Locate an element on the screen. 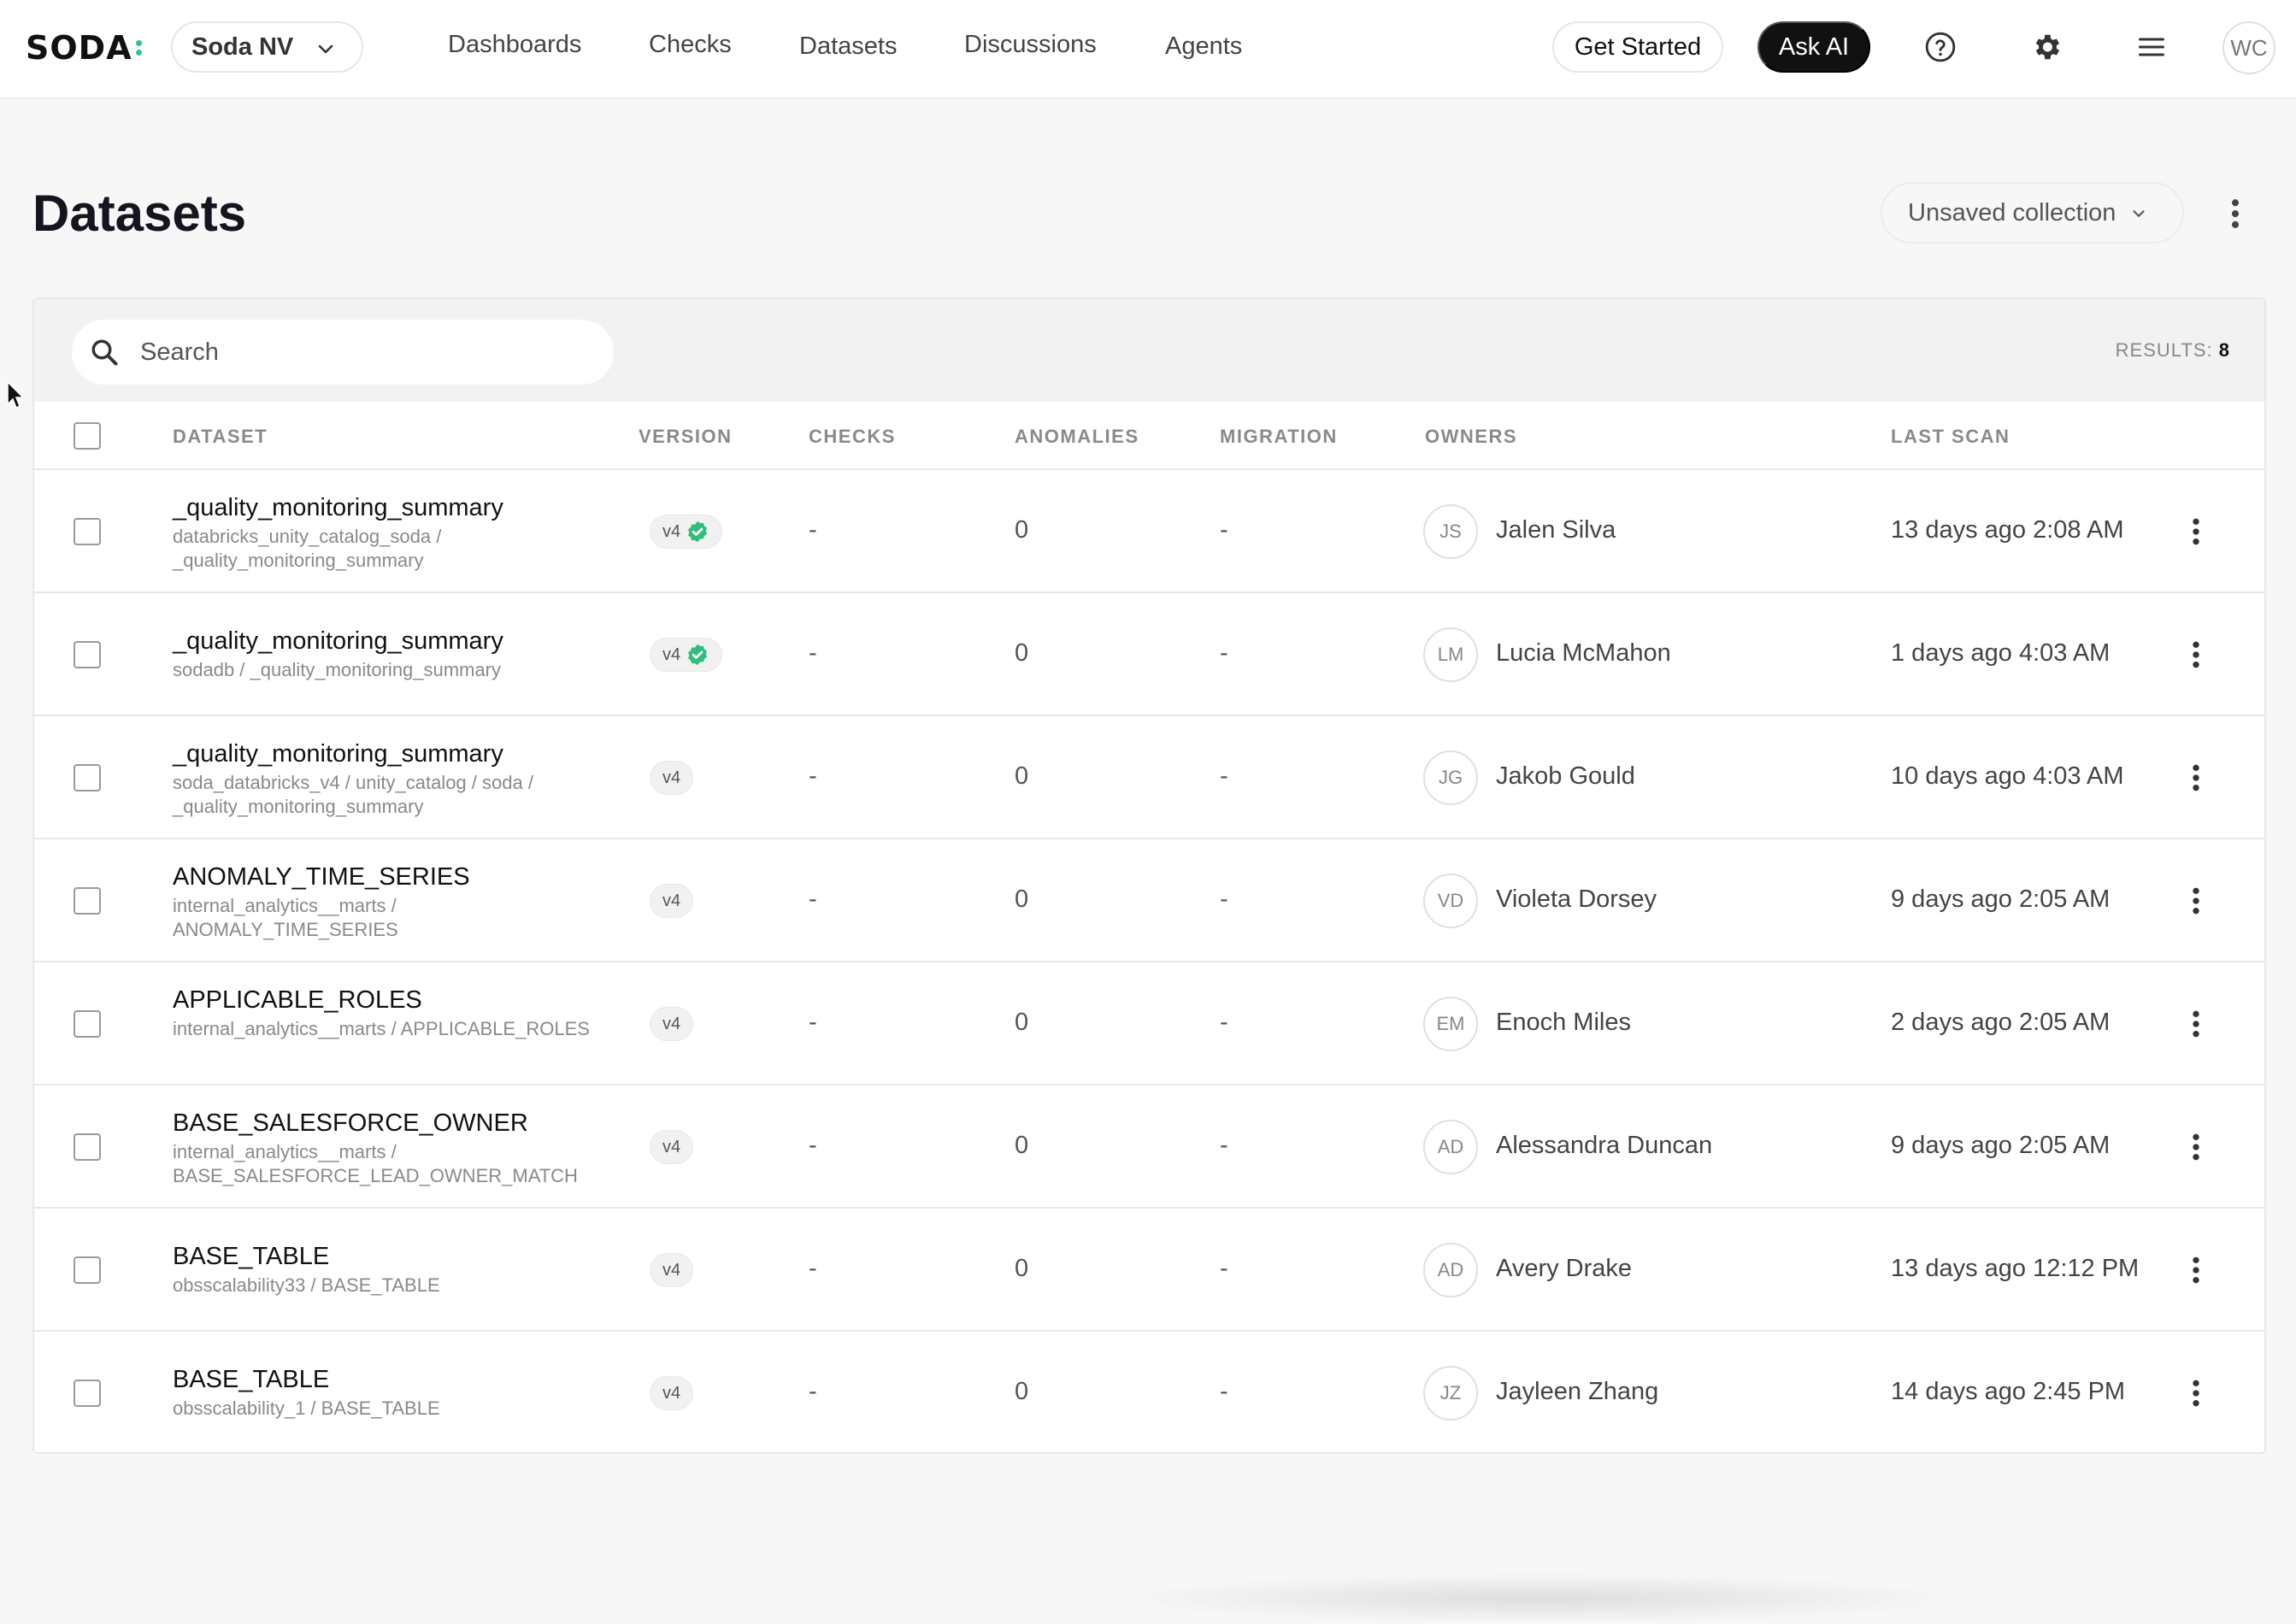 This screenshot has height=1624, width=2296. dataset-path: sodadb / _quality_monitoring_summary is located at coordinates (337, 669).